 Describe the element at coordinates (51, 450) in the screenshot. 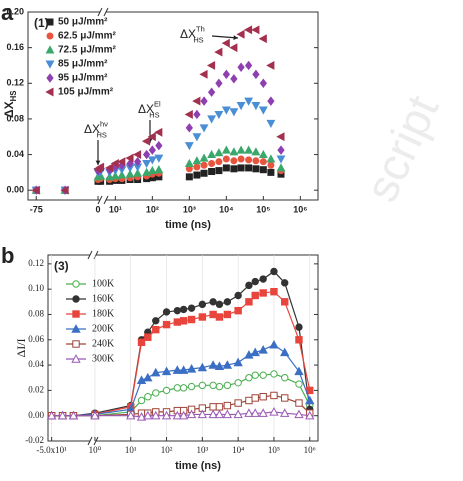

I see `x-tick-label: -5.0x10¹` at that location.